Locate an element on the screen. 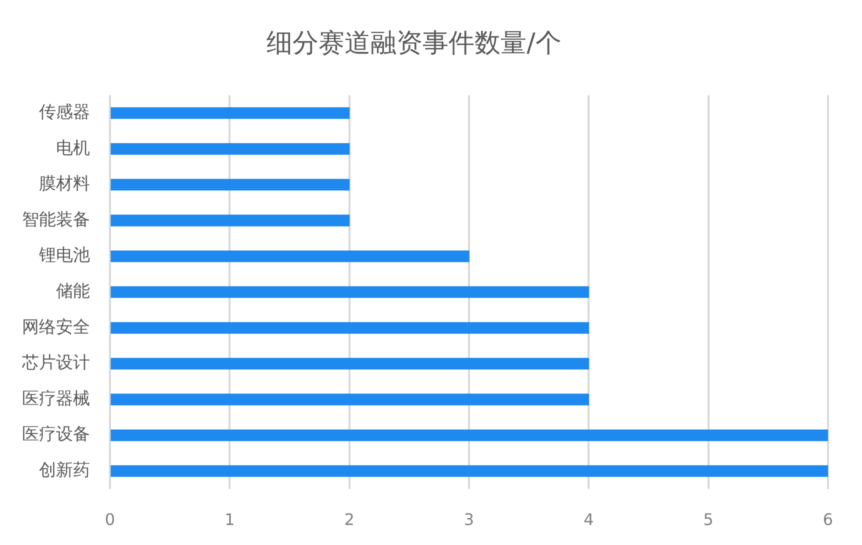 Image resolution: width=862 pixels, height=545 pixels. x-tick-label: 6 is located at coordinates (828, 519).